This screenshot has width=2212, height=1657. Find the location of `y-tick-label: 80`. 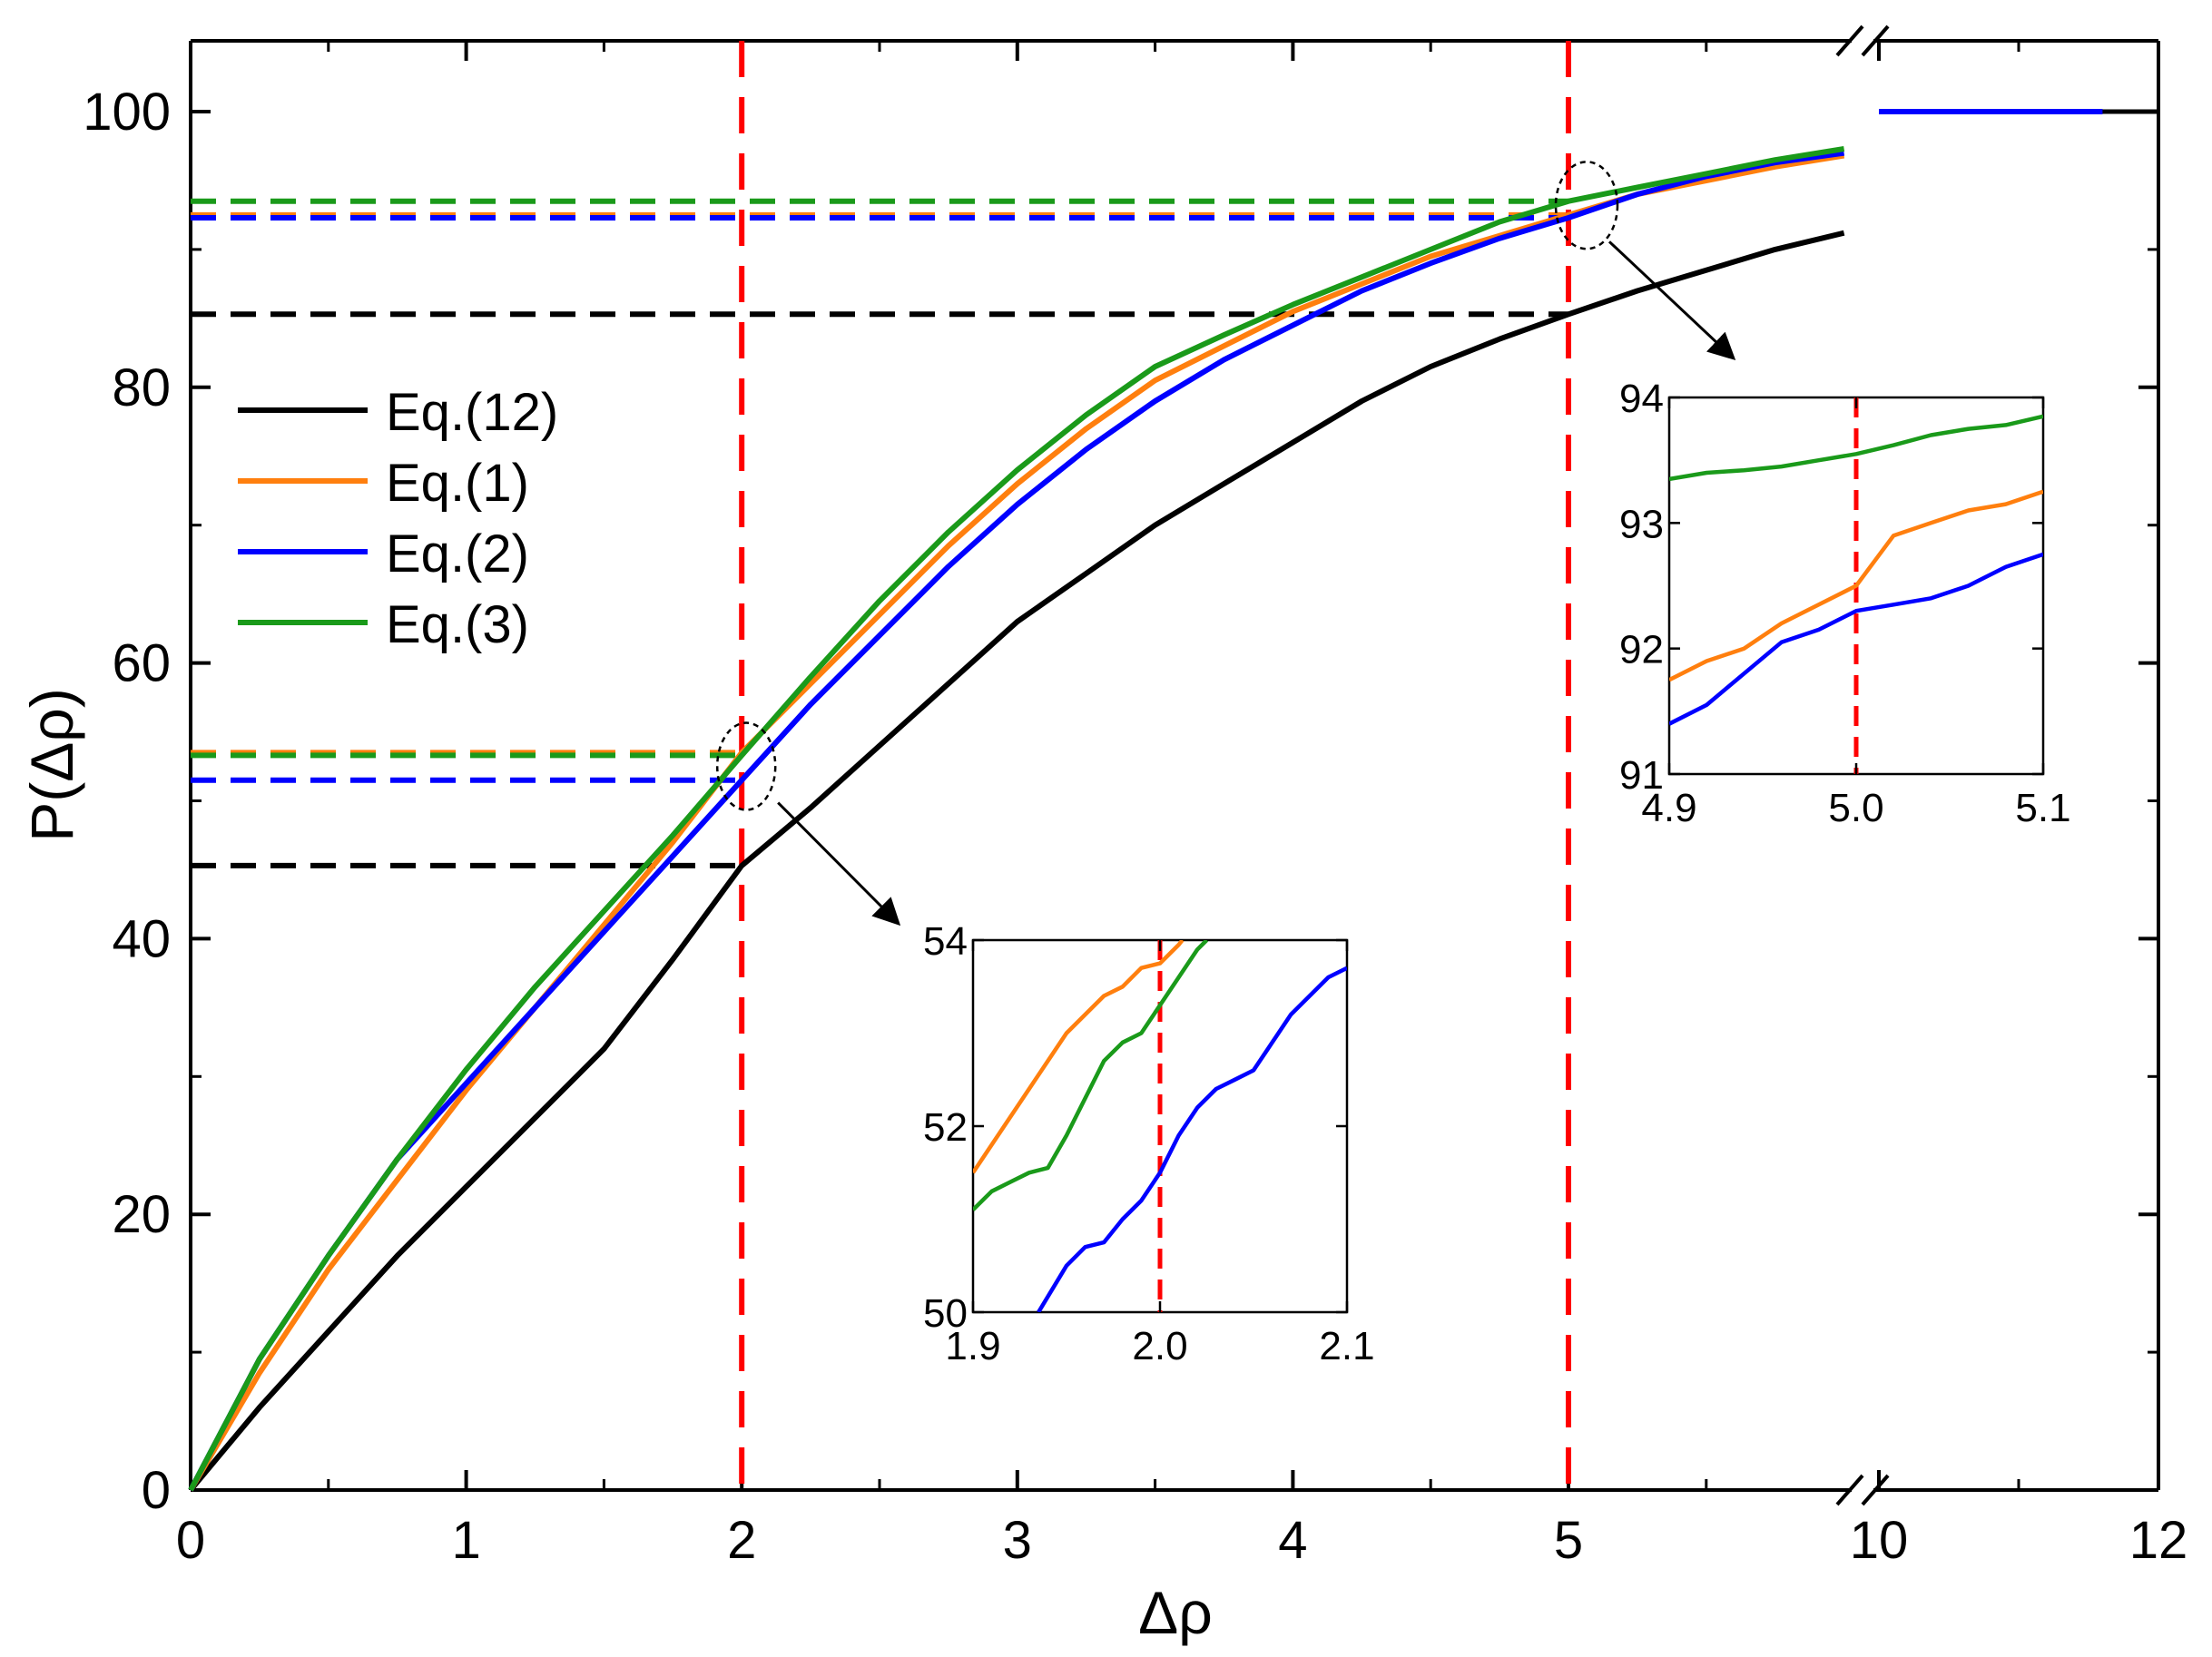

y-tick-label: 80 is located at coordinates (141, 387).